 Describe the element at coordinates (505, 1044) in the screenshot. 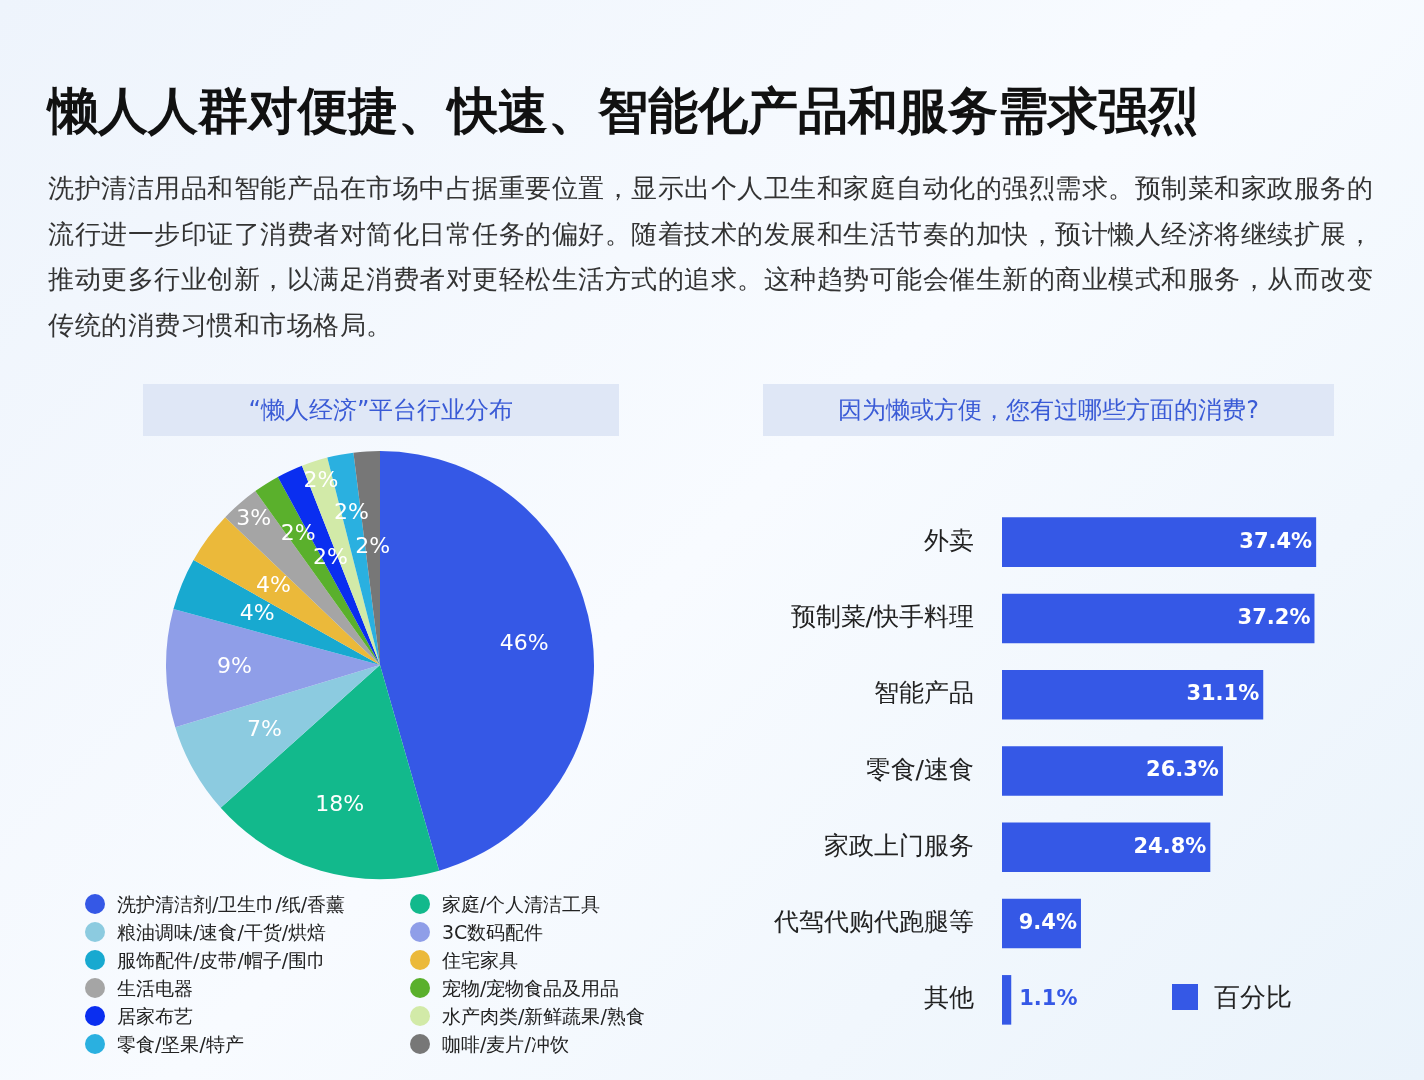

I see `legend-label: 咖啡/麦片/冲饮` at that location.